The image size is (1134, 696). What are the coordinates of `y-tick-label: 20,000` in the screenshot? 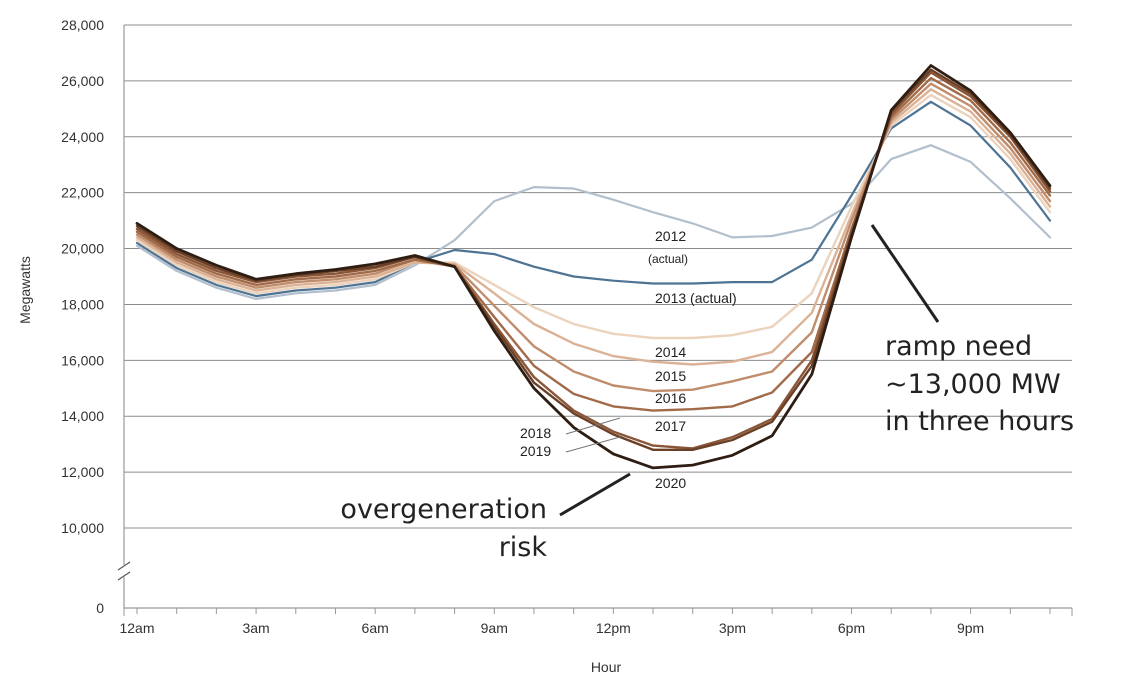 It's located at (82, 249).